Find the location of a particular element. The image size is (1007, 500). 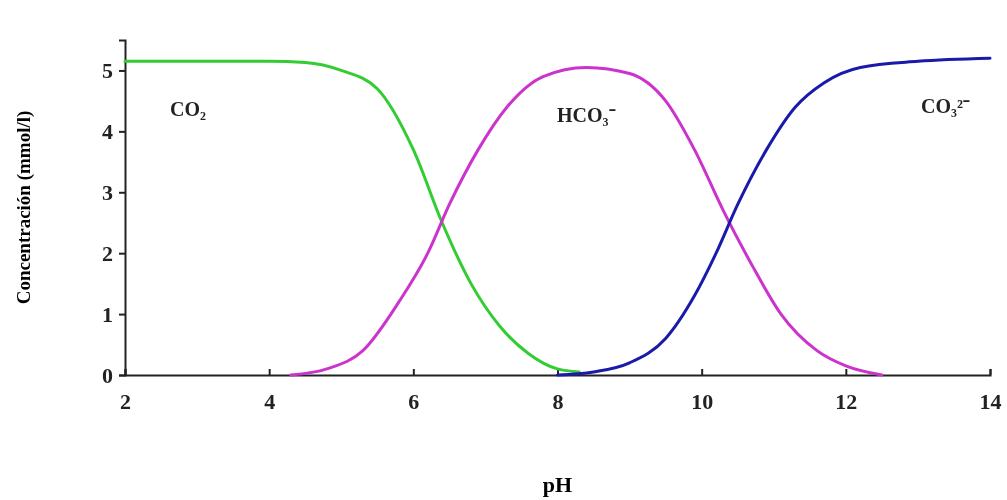

x-tick-label: 10 is located at coordinates (702, 401).